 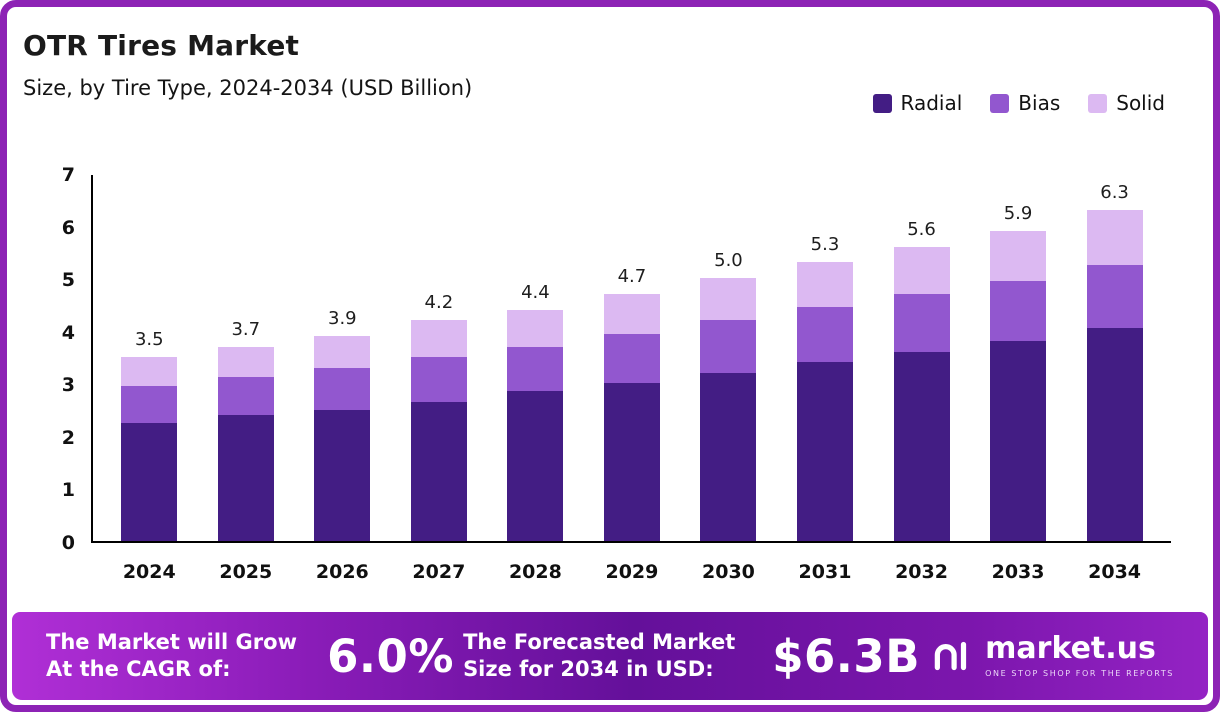 What do you see at coordinates (1018, 255) in the screenshot?
I see `bar-segment-solid-2033` at bounding box center [1018, 255].